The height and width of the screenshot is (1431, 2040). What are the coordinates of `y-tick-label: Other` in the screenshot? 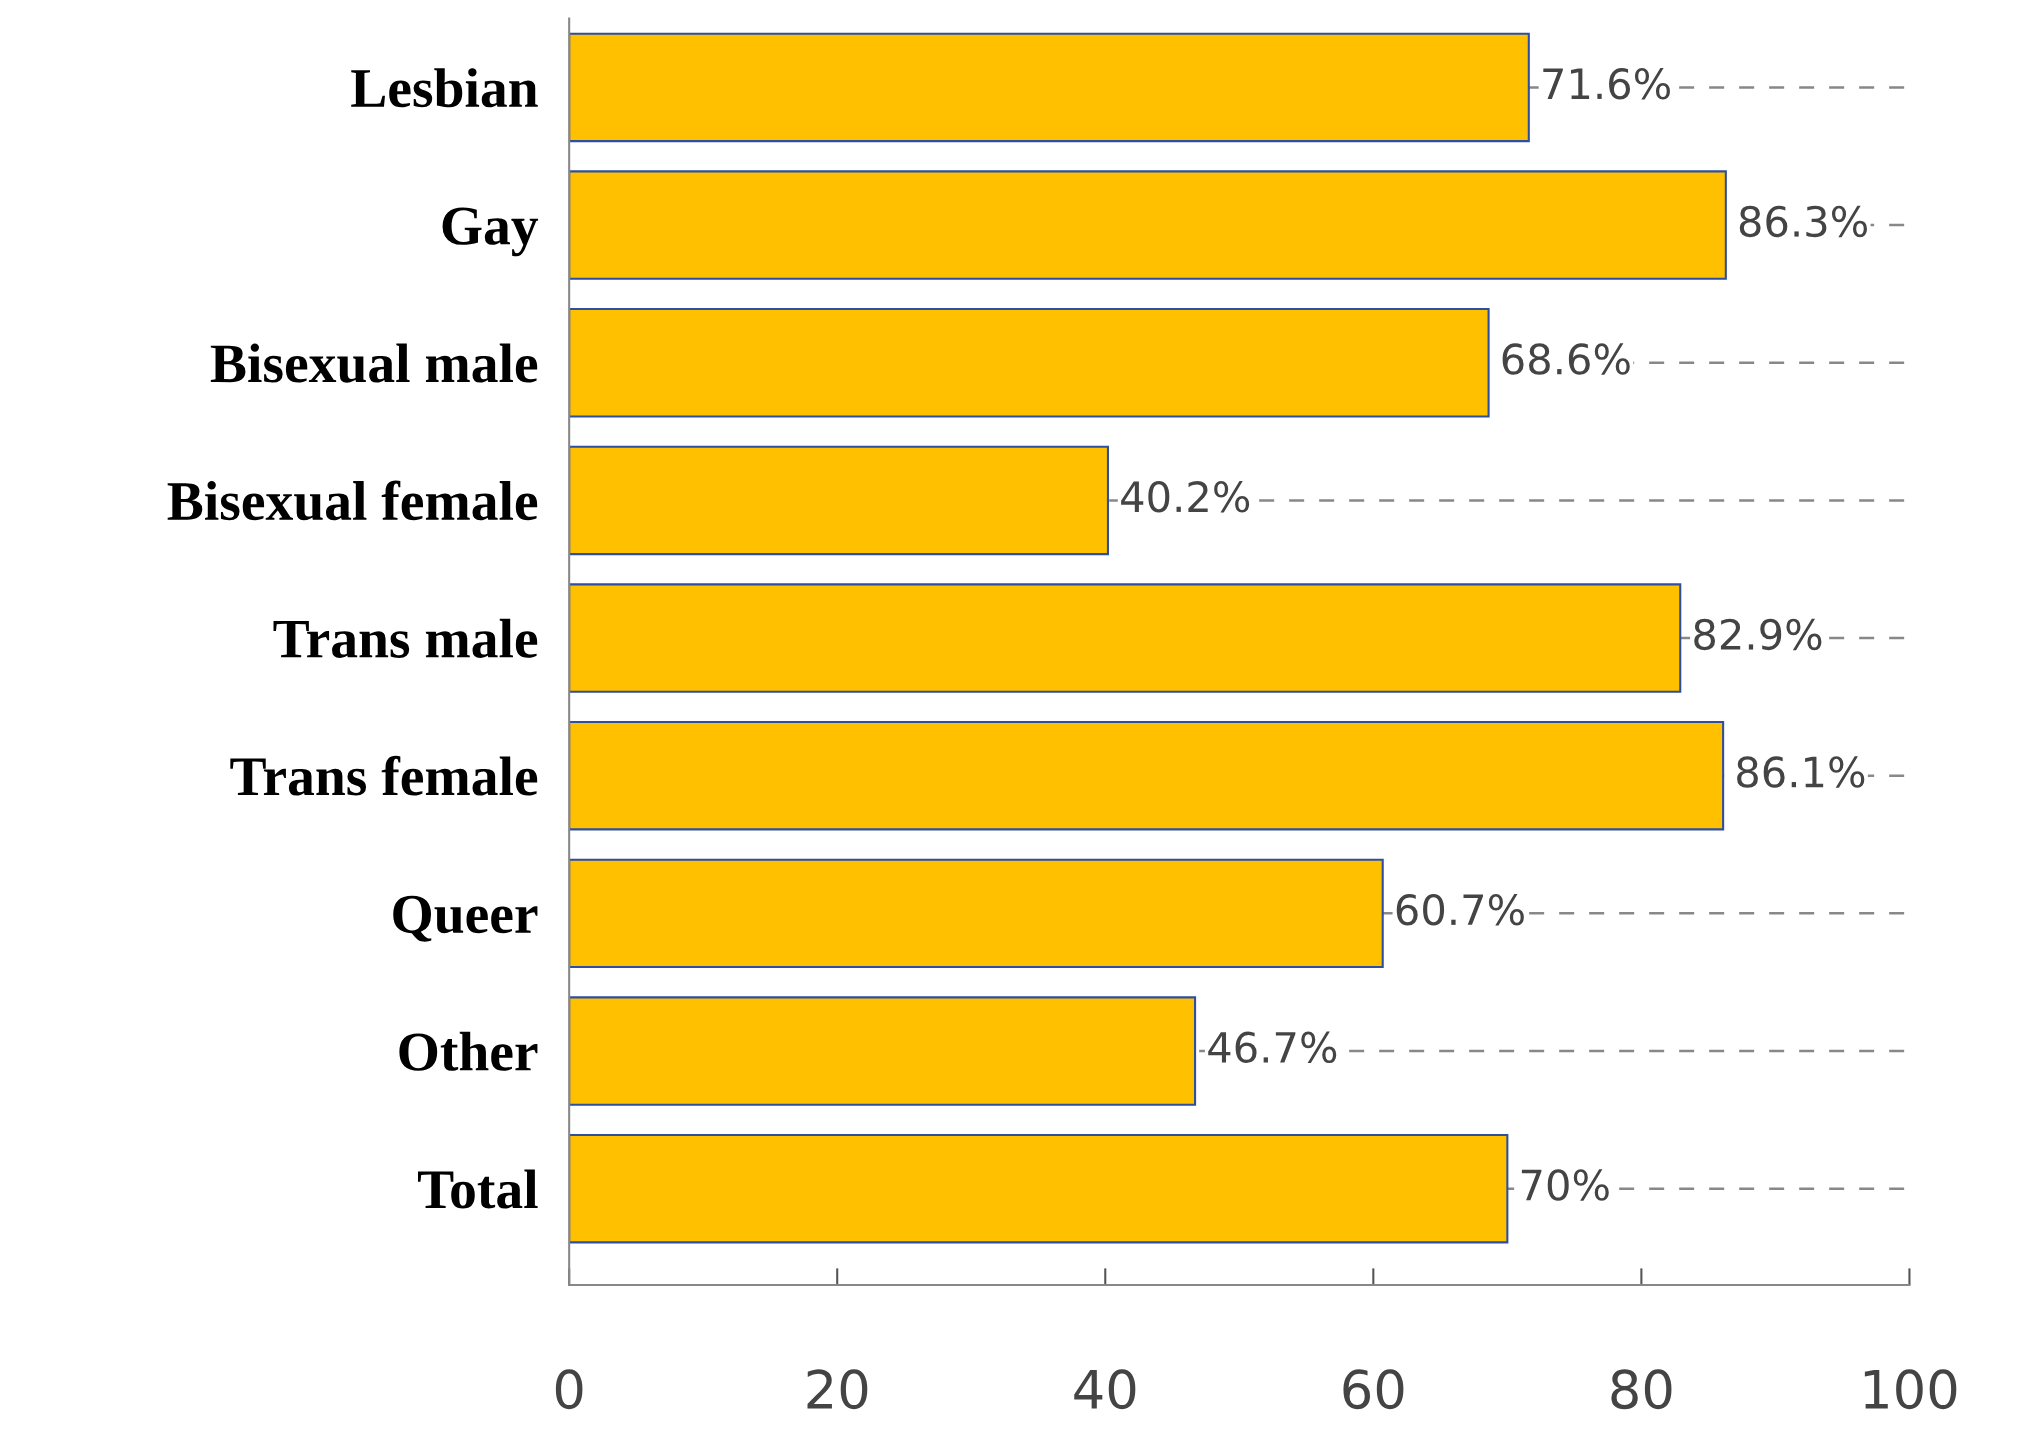 It's located at (468, 1051).